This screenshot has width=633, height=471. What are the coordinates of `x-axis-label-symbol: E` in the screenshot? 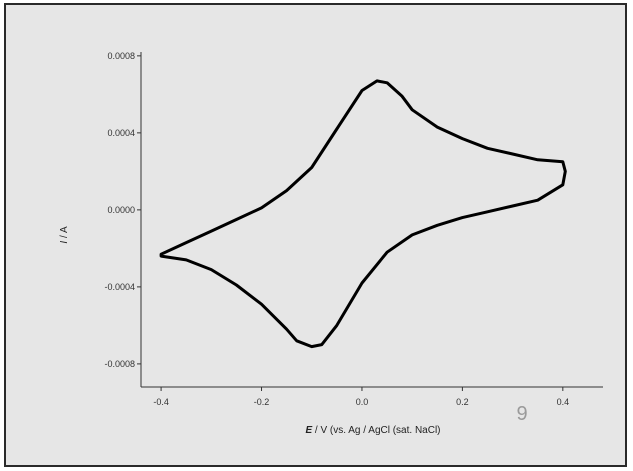 It's located at (308, 430).